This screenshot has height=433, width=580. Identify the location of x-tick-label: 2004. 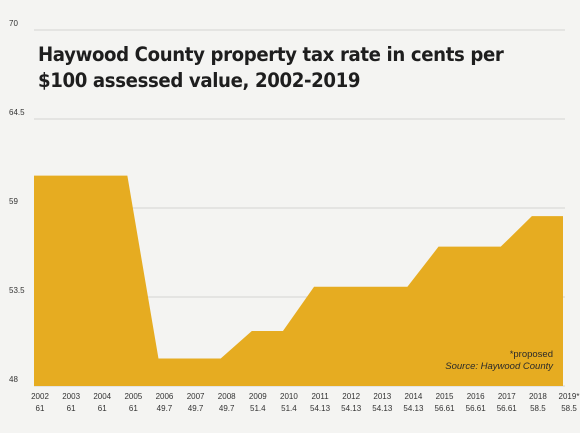
(102, 396).